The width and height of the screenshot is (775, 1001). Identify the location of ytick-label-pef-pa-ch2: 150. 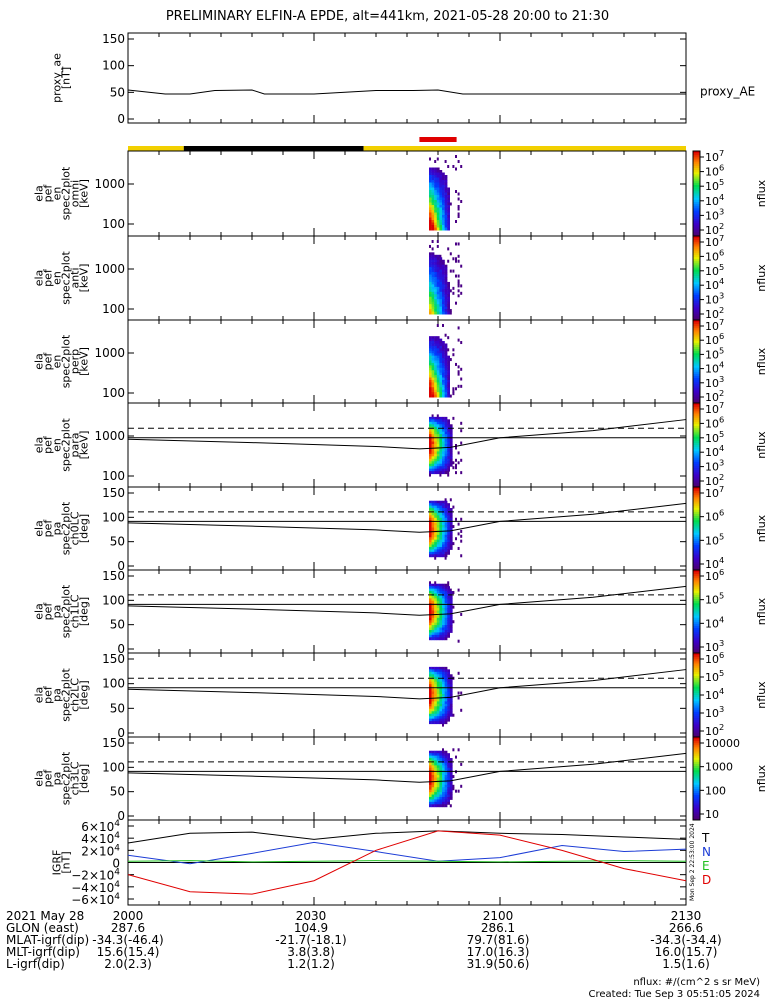
(113, 659).